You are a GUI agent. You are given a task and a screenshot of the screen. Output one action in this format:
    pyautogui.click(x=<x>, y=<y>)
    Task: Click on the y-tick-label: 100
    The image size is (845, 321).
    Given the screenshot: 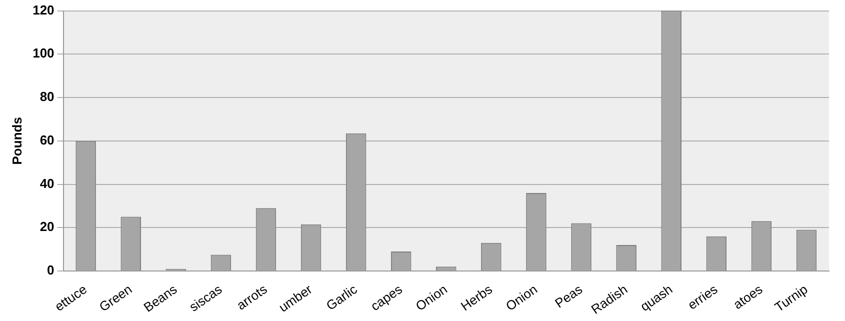 What is the action you would take?
    pyautogui.click(x=43, y=53)
    